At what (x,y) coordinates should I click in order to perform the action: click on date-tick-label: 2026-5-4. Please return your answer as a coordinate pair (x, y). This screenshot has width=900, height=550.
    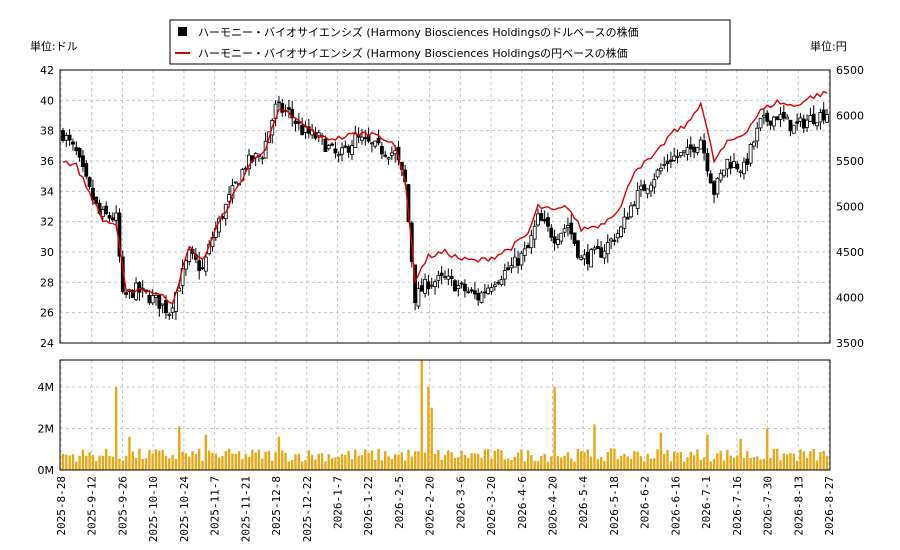
    Looking at the image, I should click on (583, 502).